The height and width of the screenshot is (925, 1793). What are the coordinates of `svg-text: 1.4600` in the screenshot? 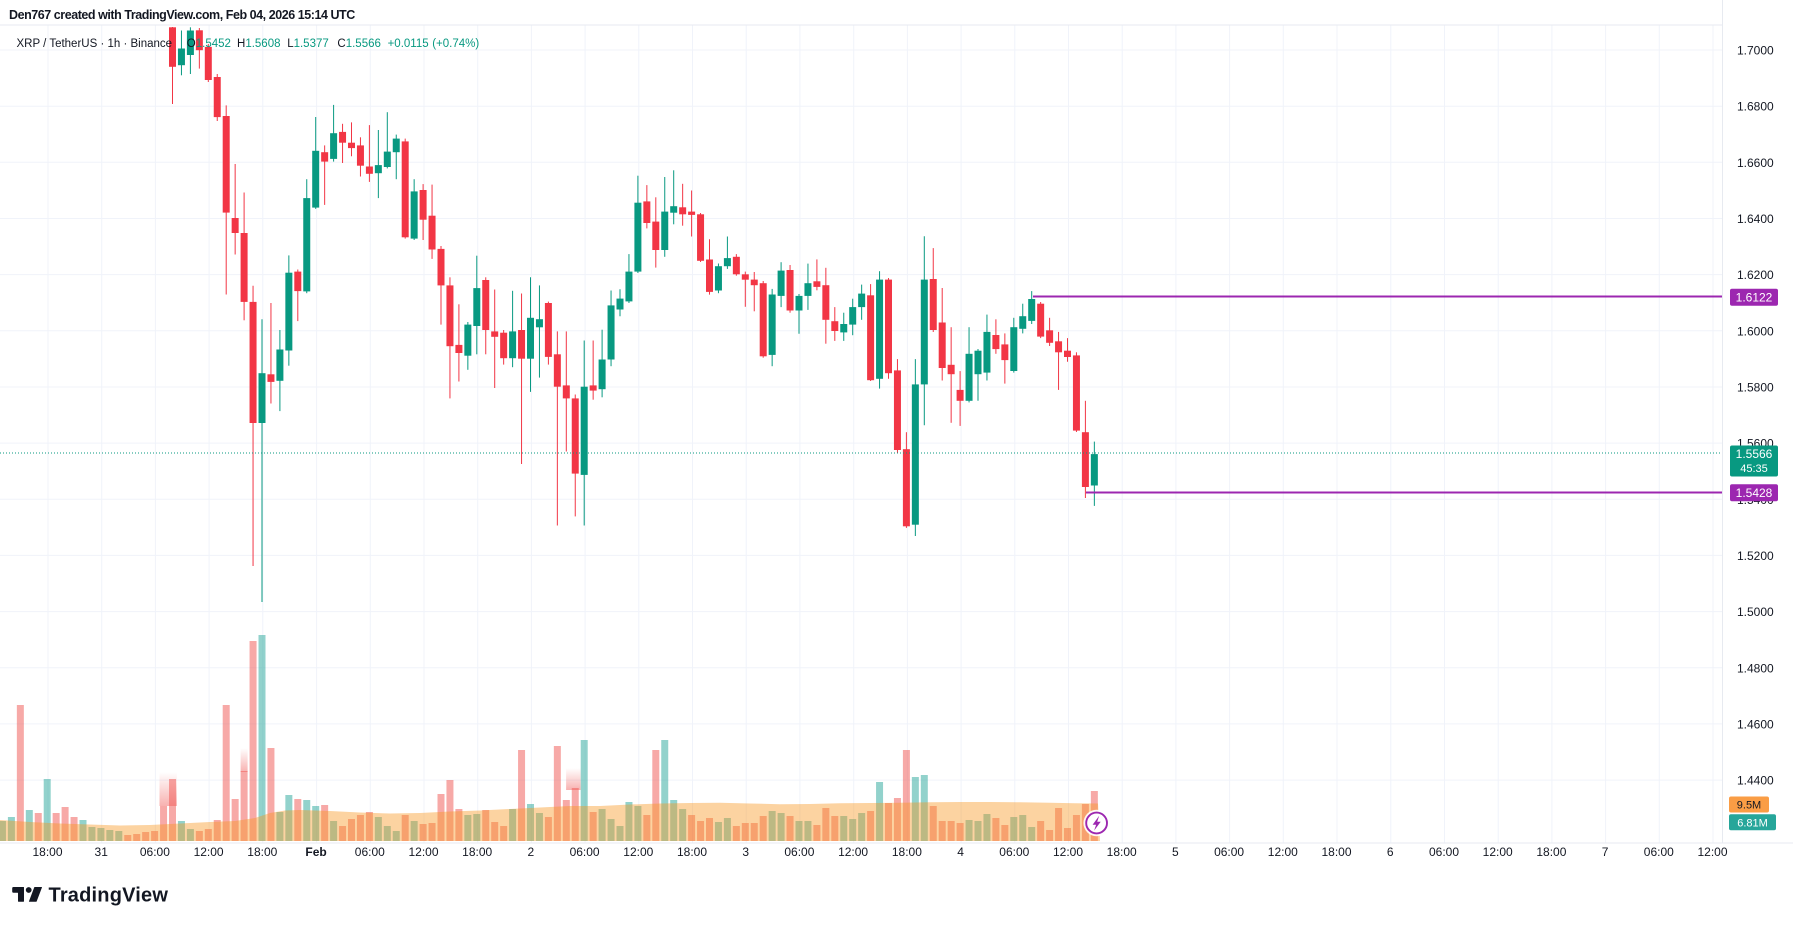 It's located at (1755, 724).